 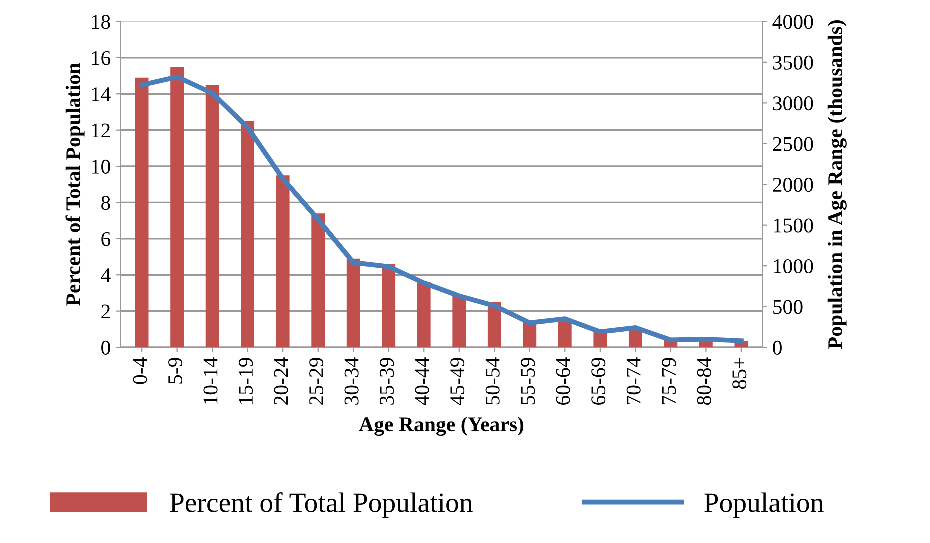 What do you see at coordinates (101, 58) in the screenshot?
I see `y-tick-label: 16` at bounding box center [101, 58].